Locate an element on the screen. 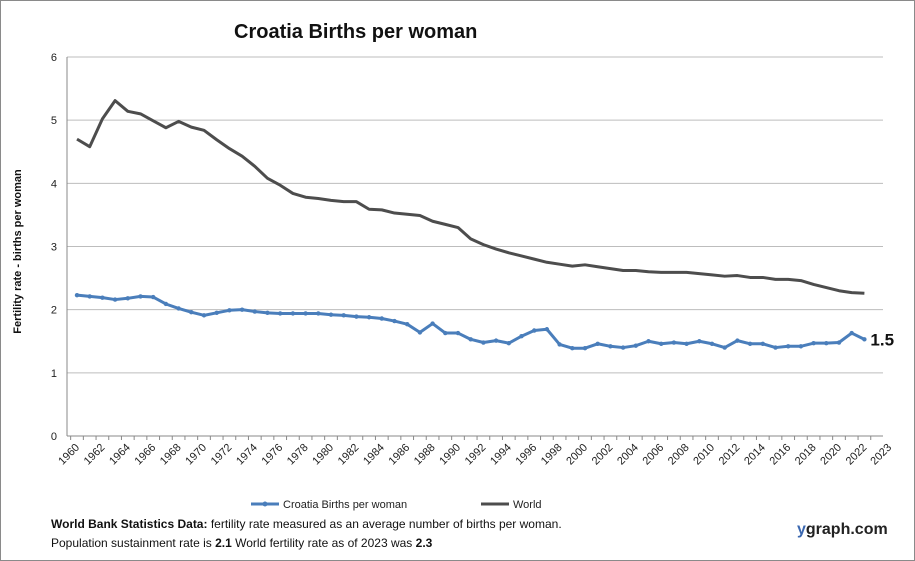 This screenshot has height=561, width=915. x-tick-label: 1984 is located at coordinates (374, 455).